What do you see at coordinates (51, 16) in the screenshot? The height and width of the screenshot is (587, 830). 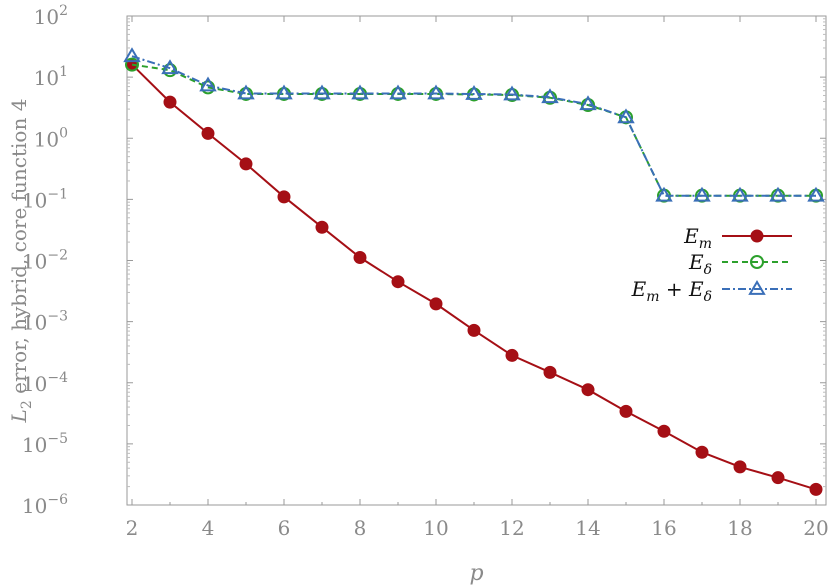 I see `y-tick-label: 10²` at bounding box center [51, 16].